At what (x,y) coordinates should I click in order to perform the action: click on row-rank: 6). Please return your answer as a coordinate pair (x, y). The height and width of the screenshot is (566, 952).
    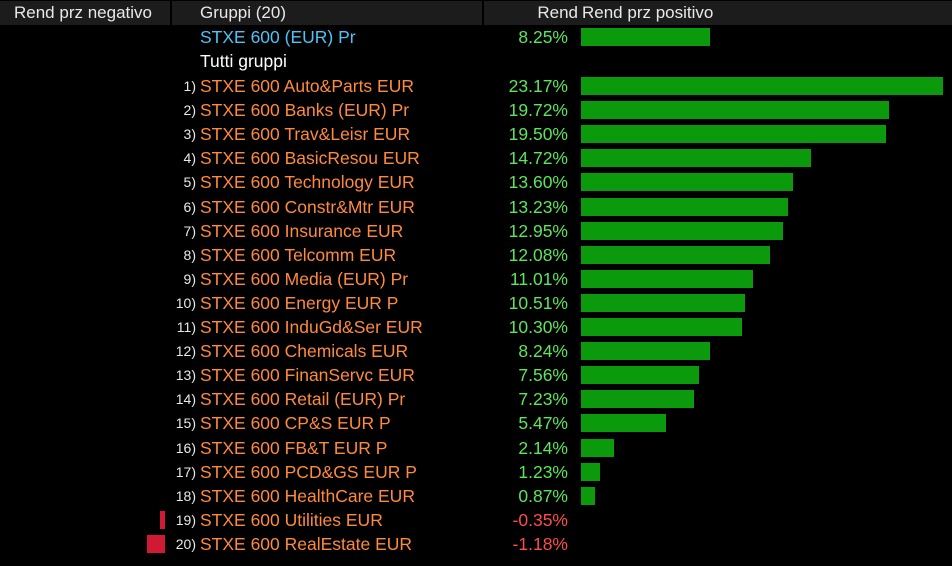
    Looking at the image, I should click on (189, 207).